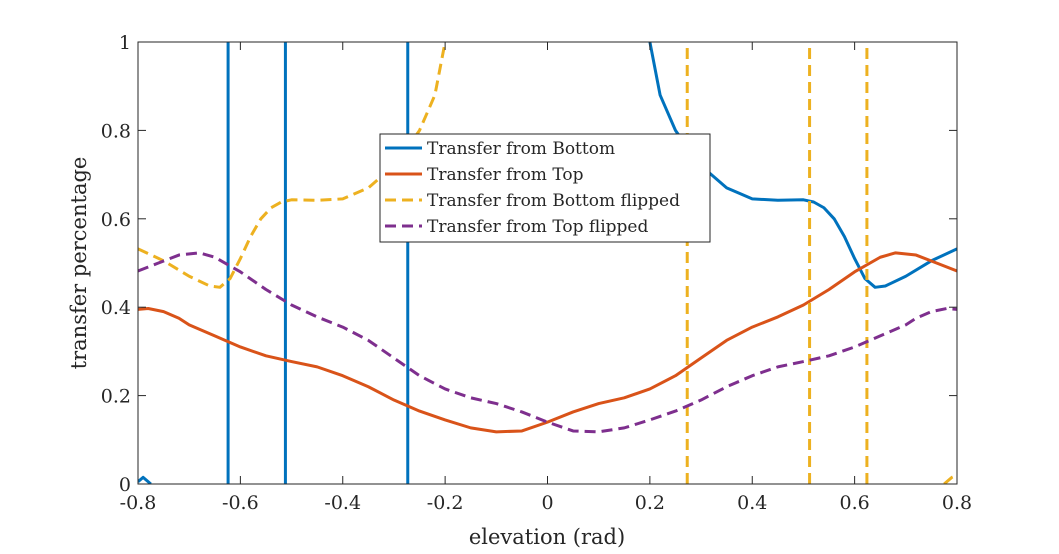  Describe the element at coordinates (650, 503) in the screenshot. I see `x-tick-label: 0.2` at that location.